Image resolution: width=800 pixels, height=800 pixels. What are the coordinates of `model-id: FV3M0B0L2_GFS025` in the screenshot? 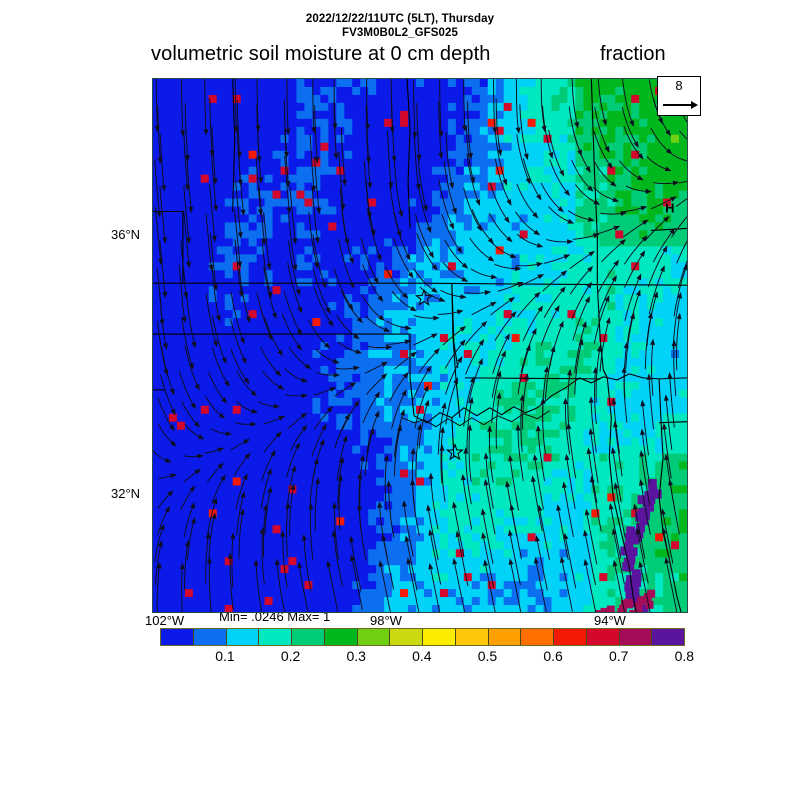 It's located at (400, 33).